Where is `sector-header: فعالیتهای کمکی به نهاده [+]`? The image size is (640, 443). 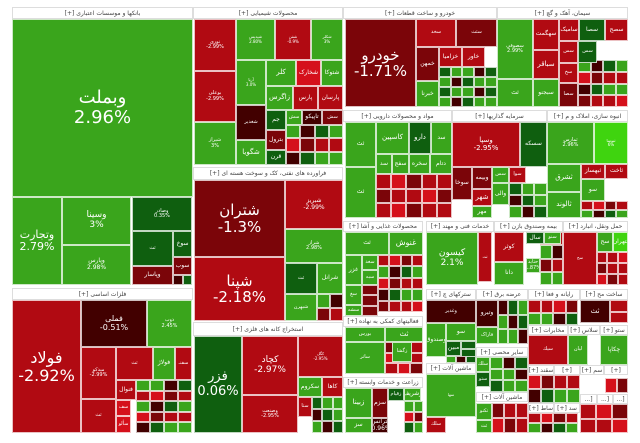
sector-header: فعالیتهای کمکی به نهاده [+] is located at coordinates (383, 321).